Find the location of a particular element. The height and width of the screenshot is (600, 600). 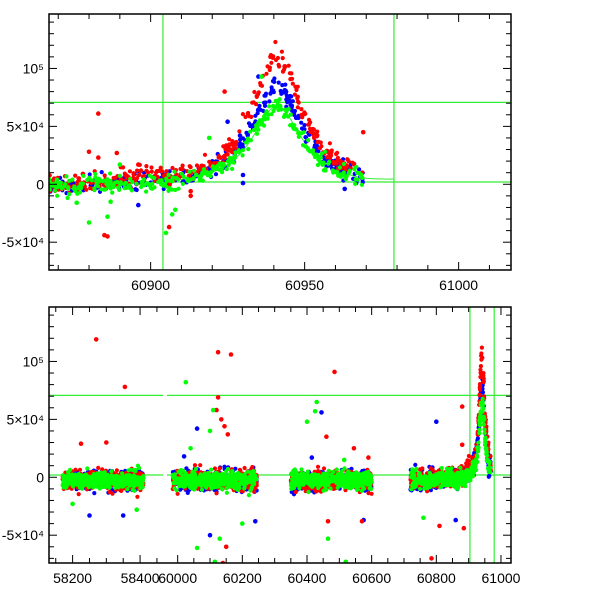

y-tick-label: 0 is located at coordinates (40, 184).